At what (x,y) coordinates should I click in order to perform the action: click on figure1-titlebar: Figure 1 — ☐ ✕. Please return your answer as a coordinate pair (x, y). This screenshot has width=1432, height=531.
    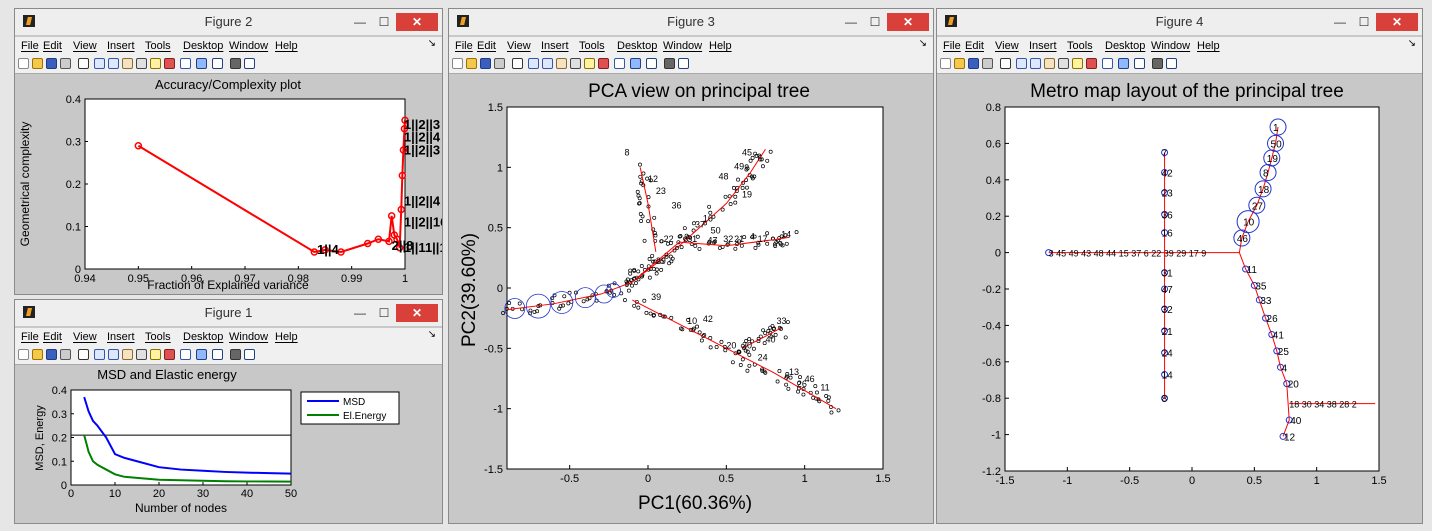
    Looking at the image, I should click on (228, 313).